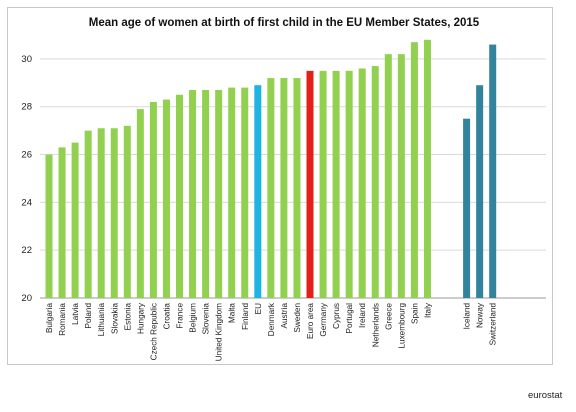 The width and height of the screenshot is (576, 412). Describe the element at coordinates (26, 202) in the screenshot. I see `y-tick-label: 24` at that location.